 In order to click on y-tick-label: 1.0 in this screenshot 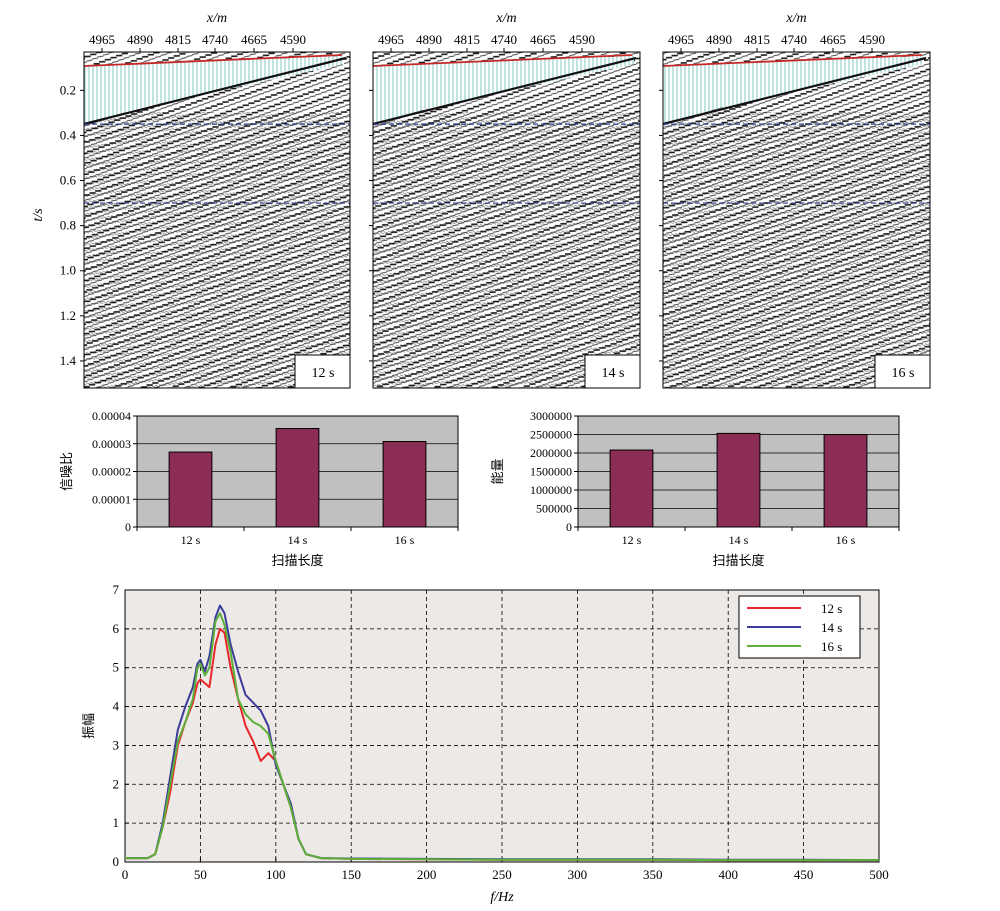, I will do `click(68, 270)`.